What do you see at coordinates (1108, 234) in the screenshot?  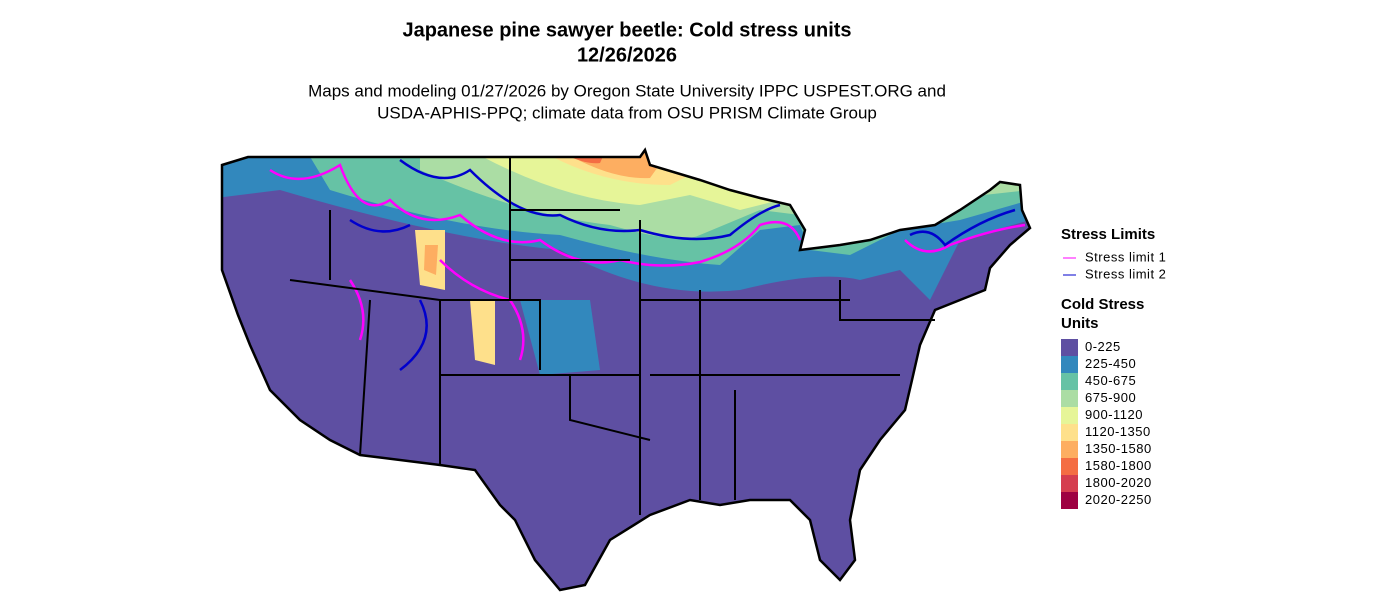 I see `legend-title: Stress Limits` at bounding box center [1108, 234].